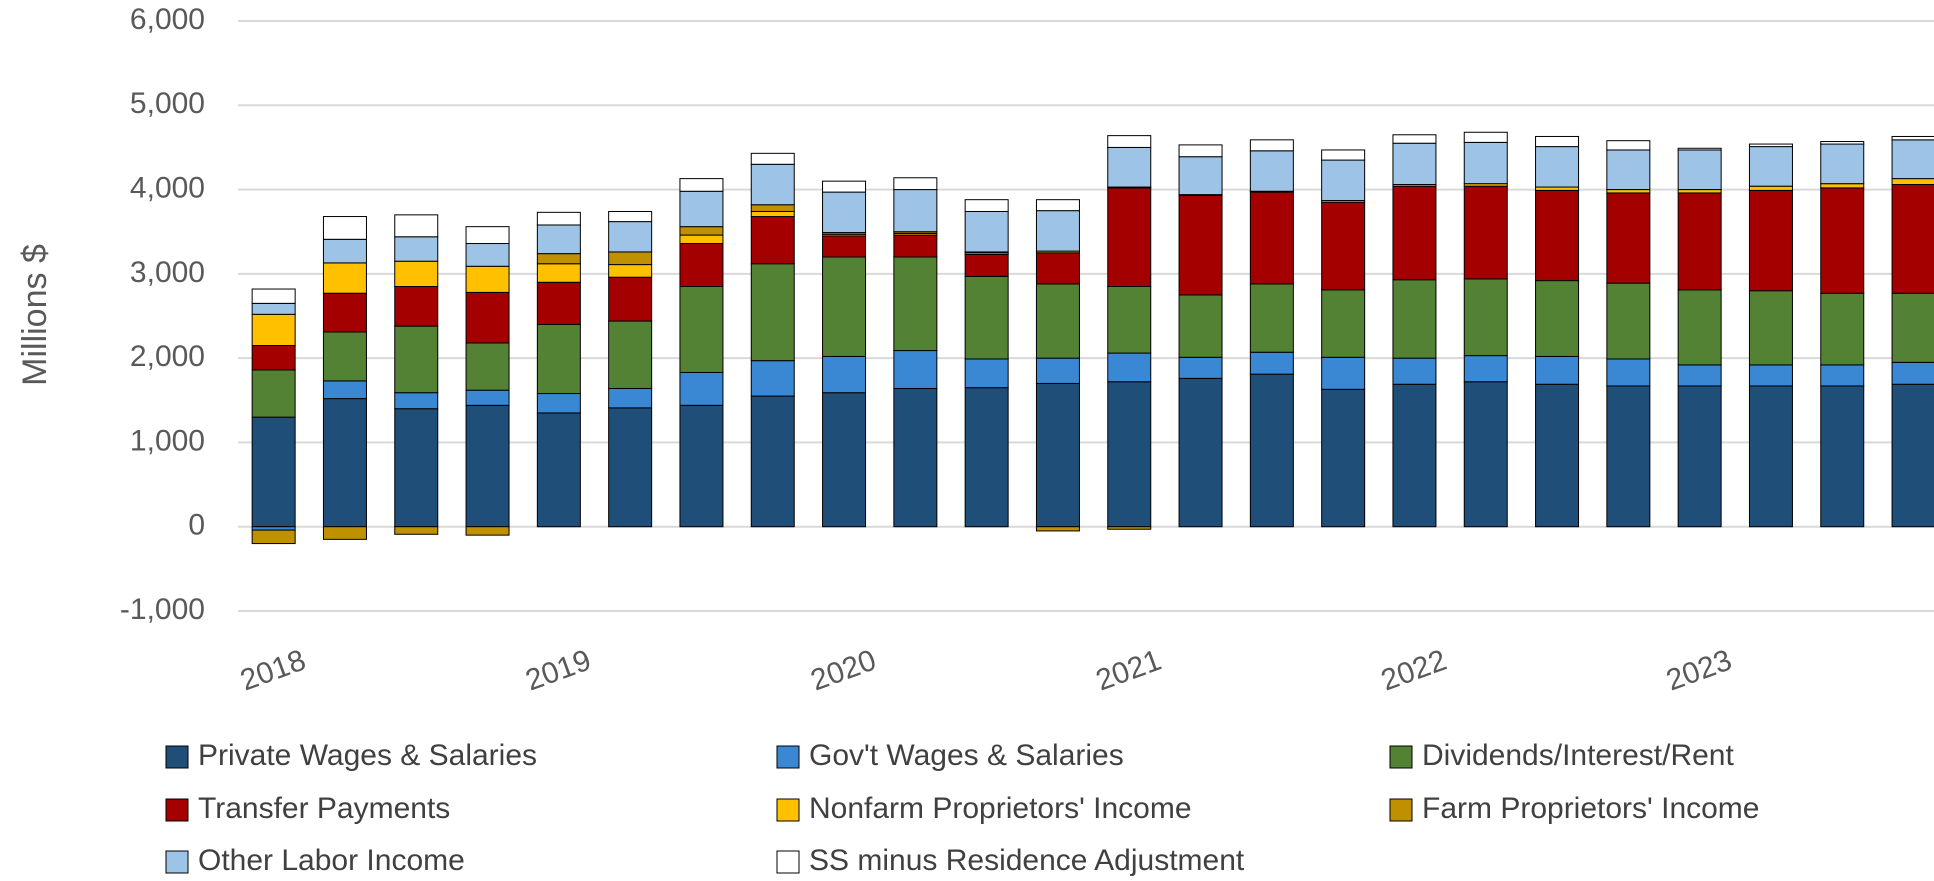  I want to click on x-tick-label: 2021, so click(1129, 671).